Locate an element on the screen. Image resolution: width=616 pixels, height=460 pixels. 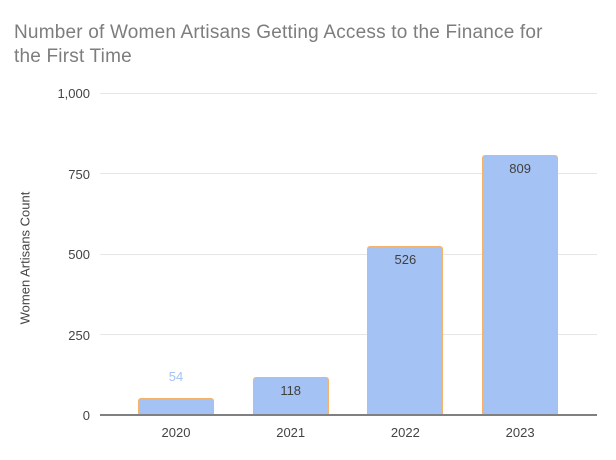
y-tick-label: 750 is located at coordinates (79, 174).